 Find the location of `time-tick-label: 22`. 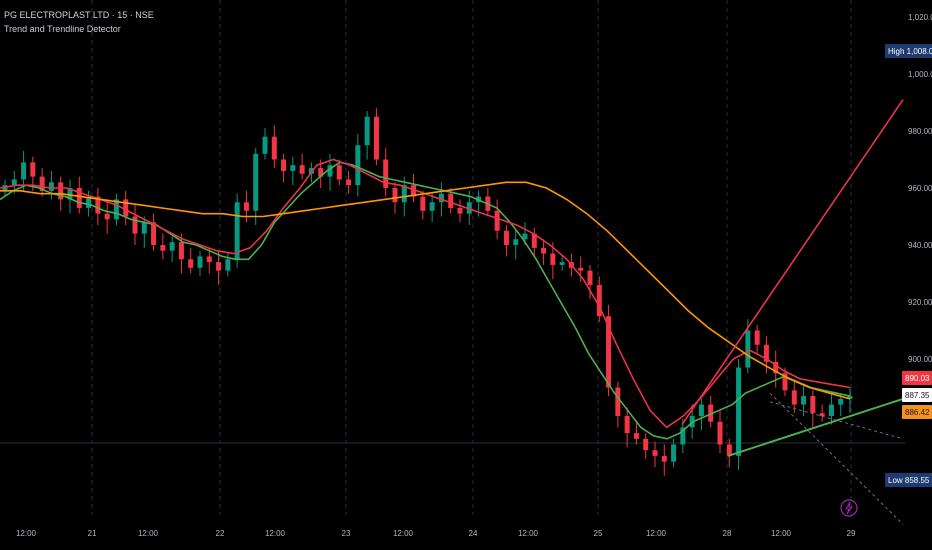

time-tick-label: 22 is located at coordinates (220, 533).